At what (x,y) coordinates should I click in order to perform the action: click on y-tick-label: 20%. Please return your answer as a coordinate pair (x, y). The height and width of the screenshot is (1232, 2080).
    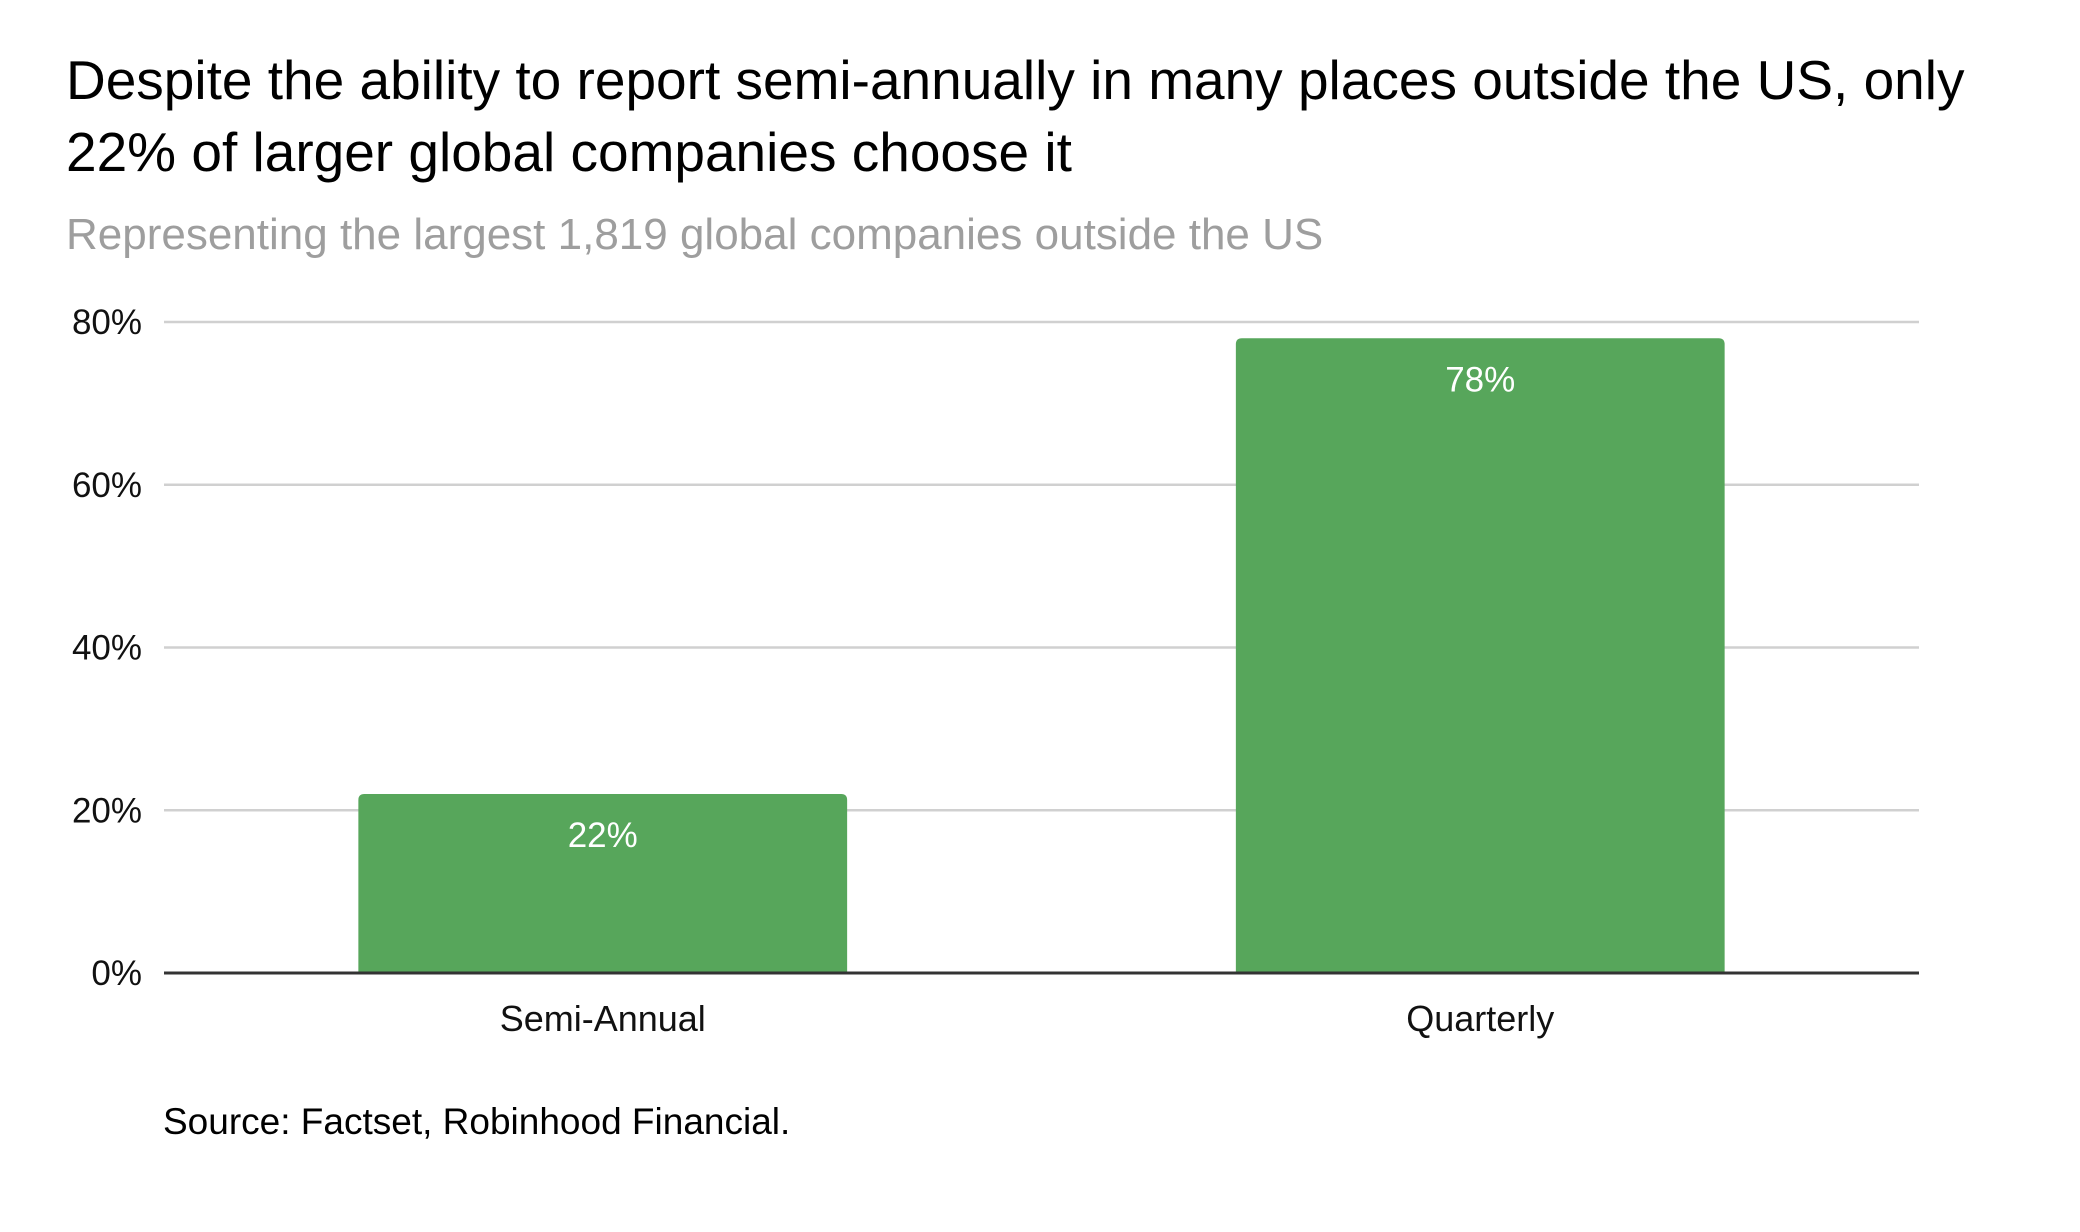
    Looking at the image, I should click on (107, 810).